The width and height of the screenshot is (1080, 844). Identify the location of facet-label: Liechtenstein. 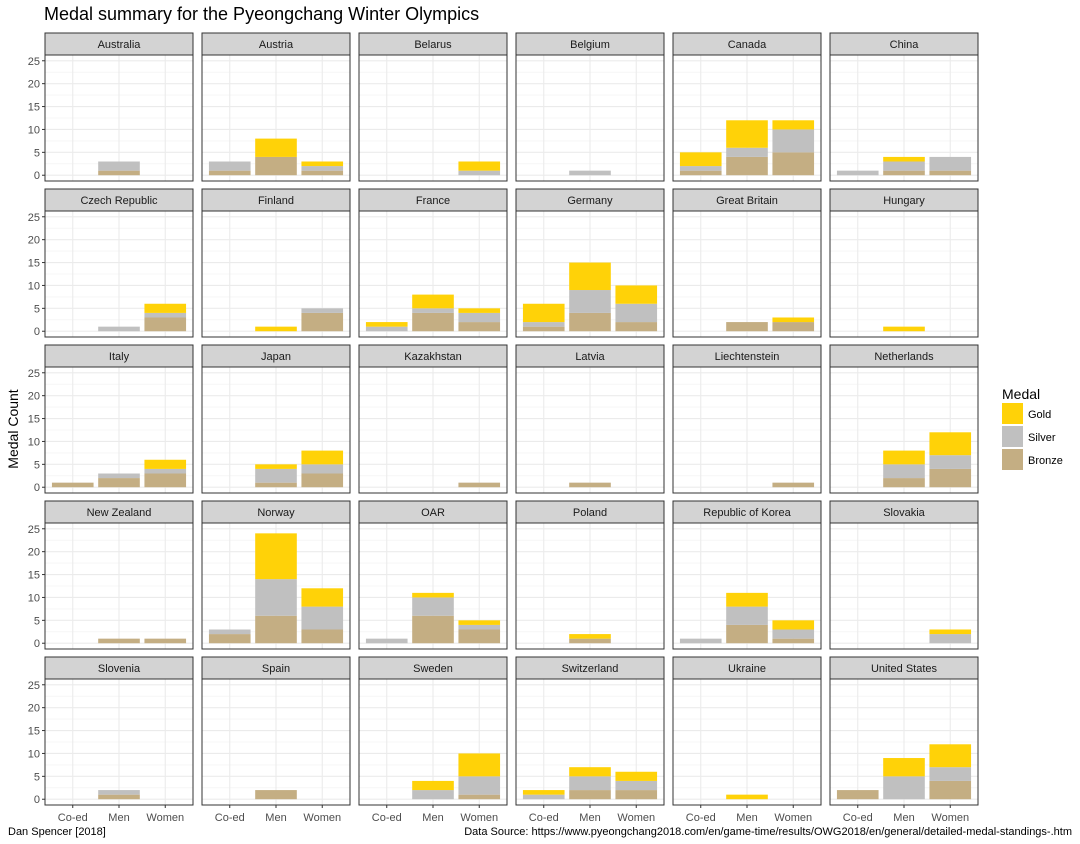
(747, 357).